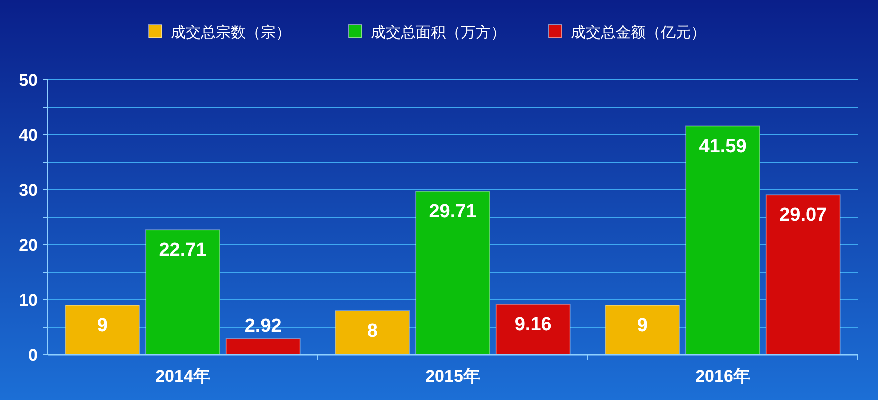 The image size is (878, 400). Describe the element at coordinates (183, 376) in the screenshot. I see `x-tick-label: 2014年` at that location.